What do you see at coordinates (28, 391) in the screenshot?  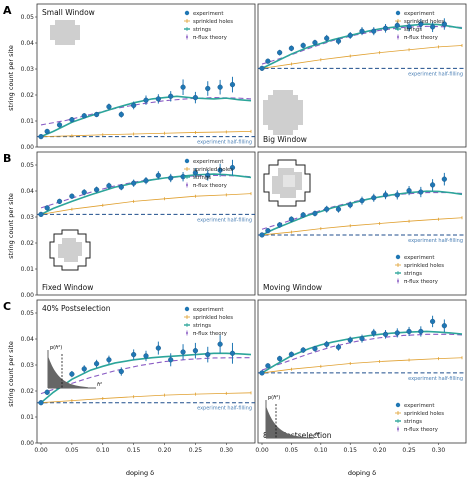 I see `y-tick-label: 0.02` at bounding box center [28, 391].